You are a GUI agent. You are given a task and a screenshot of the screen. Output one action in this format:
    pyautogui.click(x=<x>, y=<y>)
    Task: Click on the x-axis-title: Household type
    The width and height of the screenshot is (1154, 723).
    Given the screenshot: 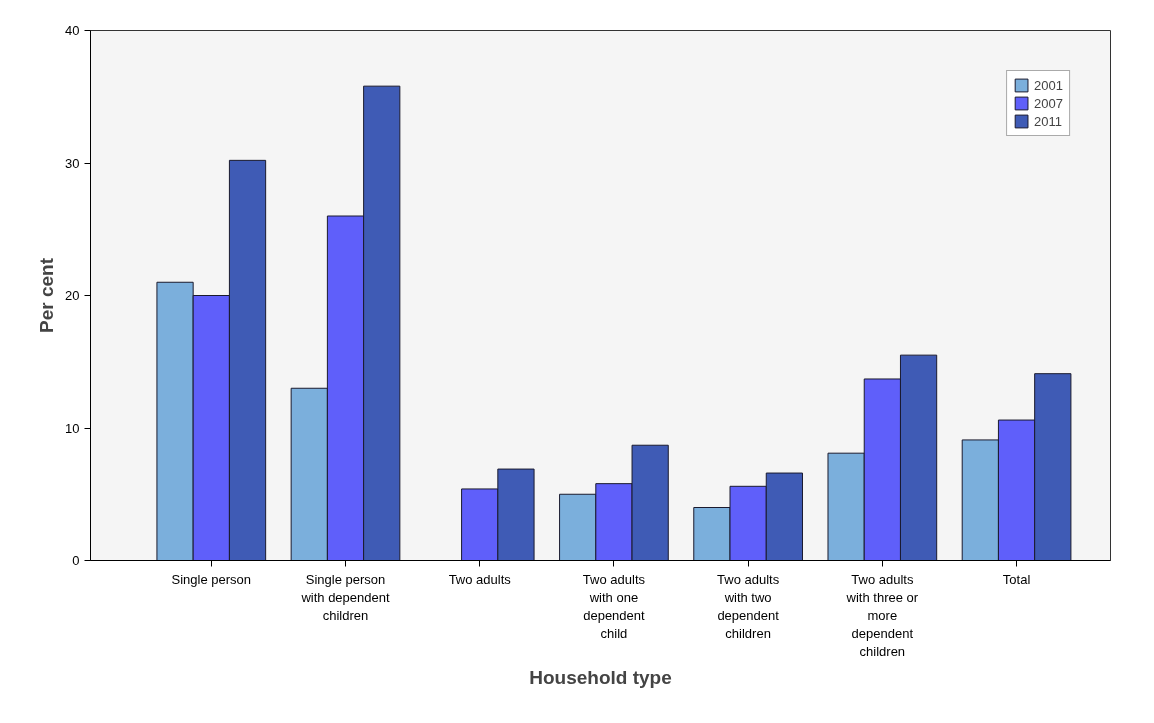 What is the action you would take?
    pyautogui.click(x=600, y=677)
    